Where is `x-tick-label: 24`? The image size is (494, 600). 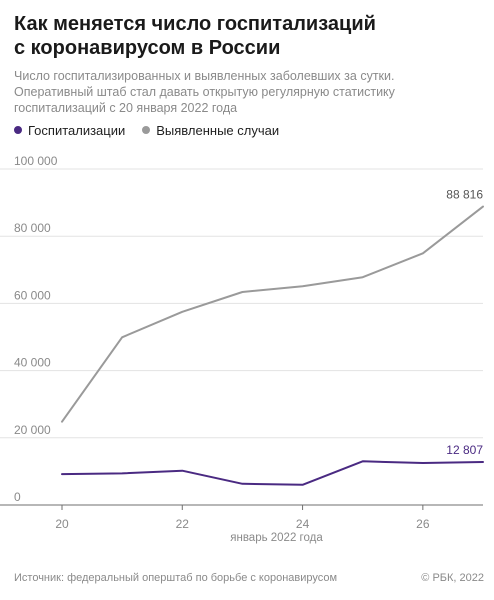
x-tick-label: 24 is located at coordinates (303, 524).